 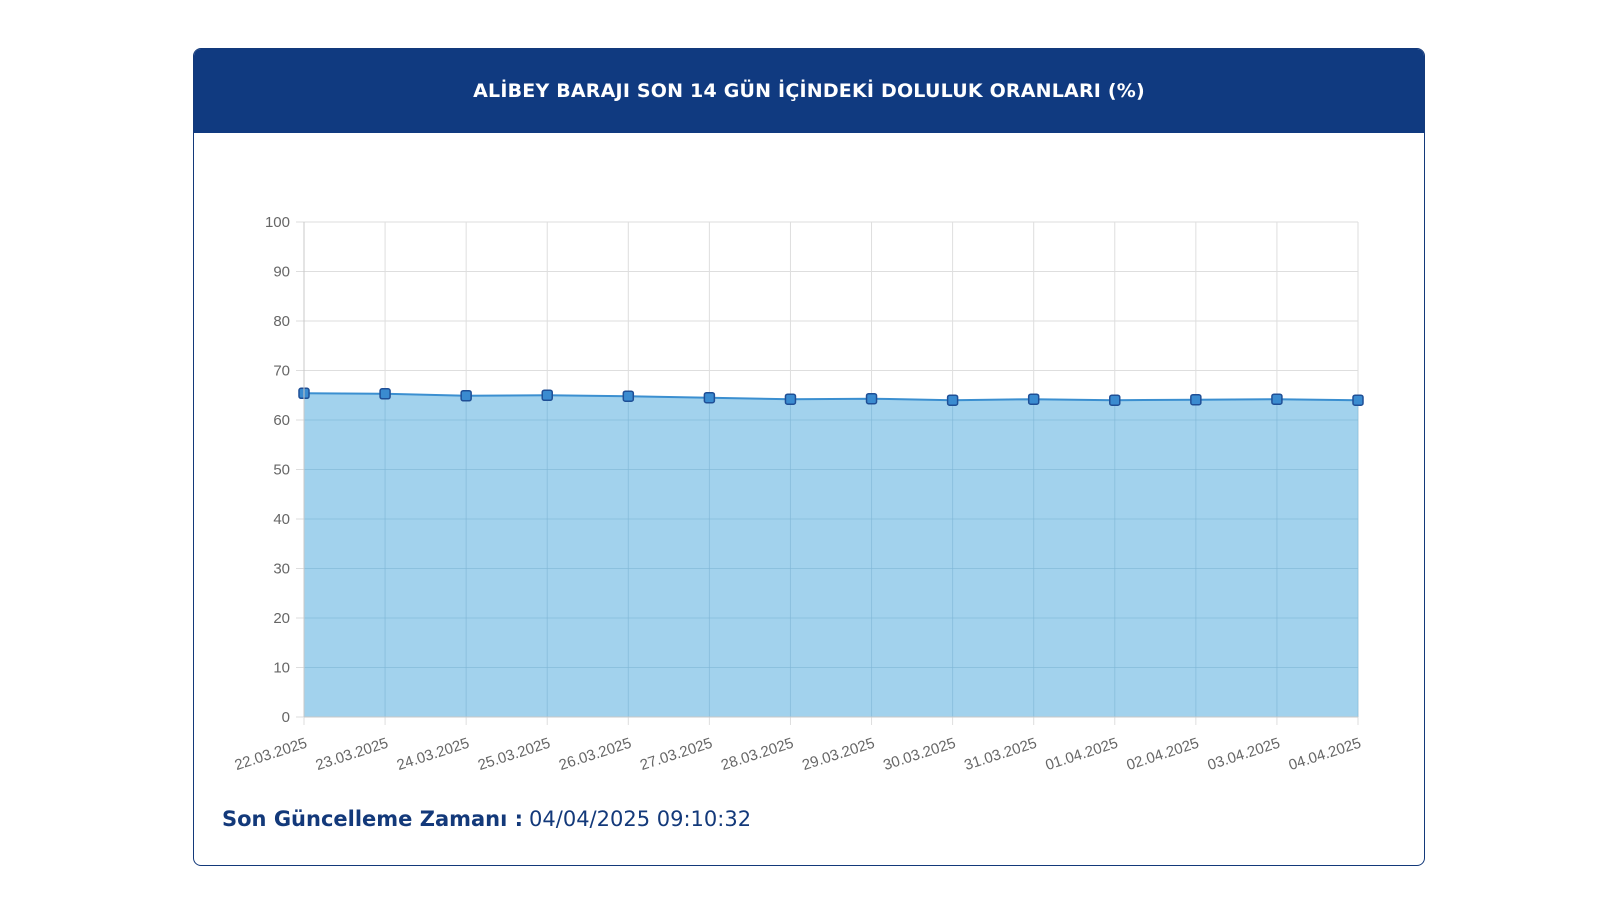 What do you see at coordinates (281, 668) in the screenshot?
I see `y-tick-label: 10` at bounding box center [281, 668].